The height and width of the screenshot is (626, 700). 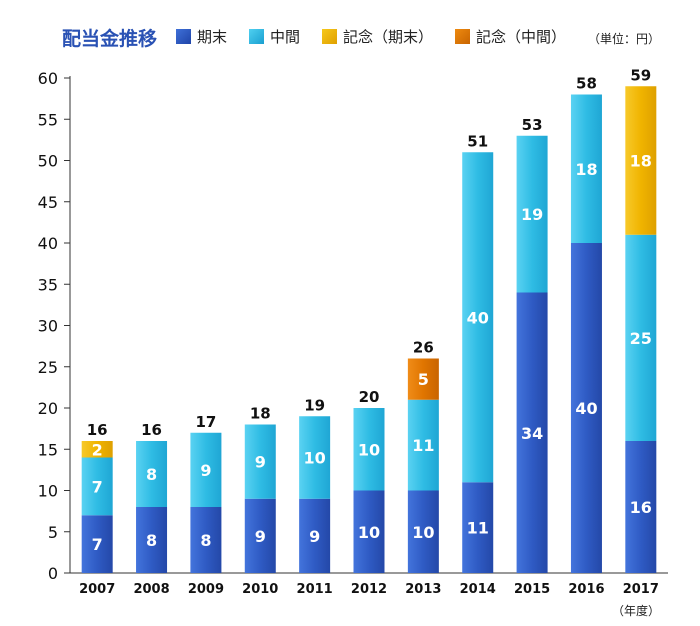 I want to click on legend-item-kinen-kimatsu: 記念（期末）, so click(x=377, y=36).